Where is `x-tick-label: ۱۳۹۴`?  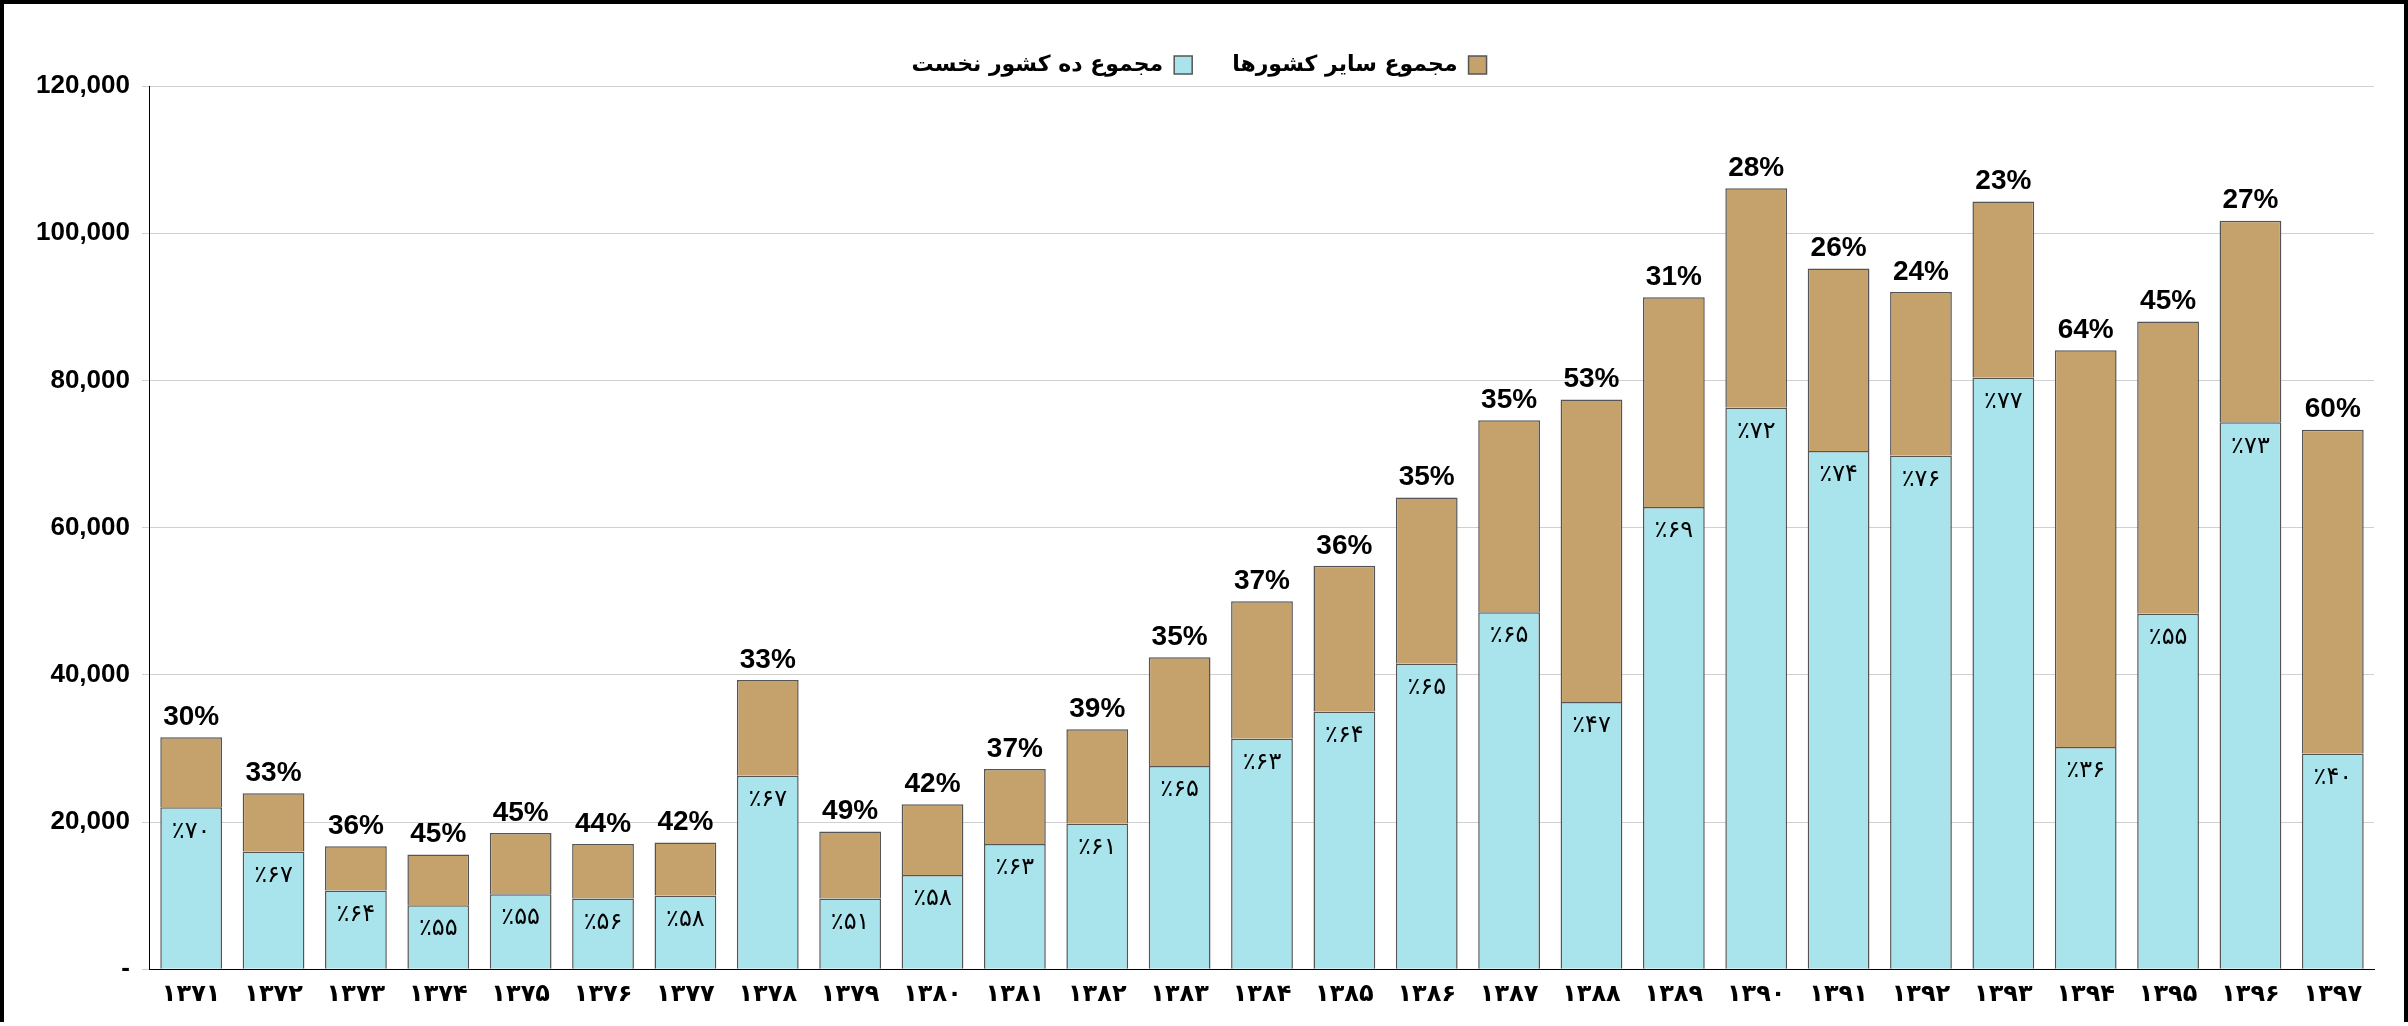 x-tick-label: ۱۳۹۴ is located at coordinates (2085, 992).